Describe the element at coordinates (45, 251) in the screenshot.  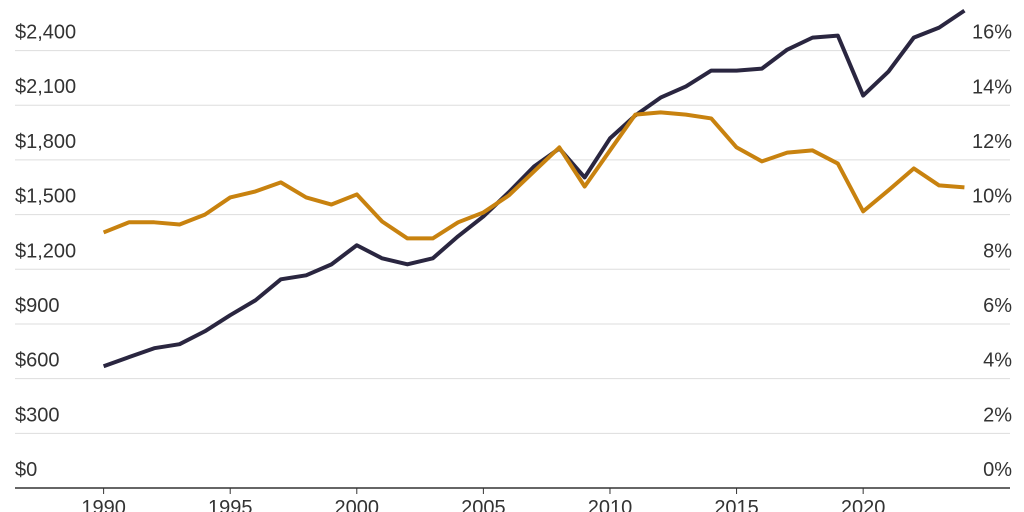
I see `y-tick-label: $1,200` at that location.